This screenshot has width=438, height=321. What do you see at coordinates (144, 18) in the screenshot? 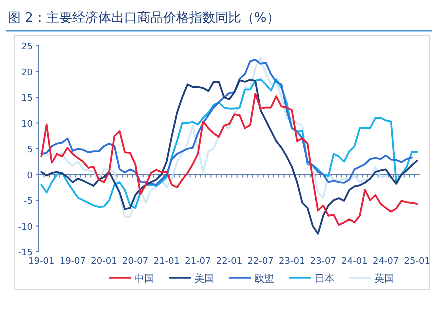
I see `chart-title: 图 2：主要经济体出口商品价格指数同比（%）` at bounding box center [144, 18].